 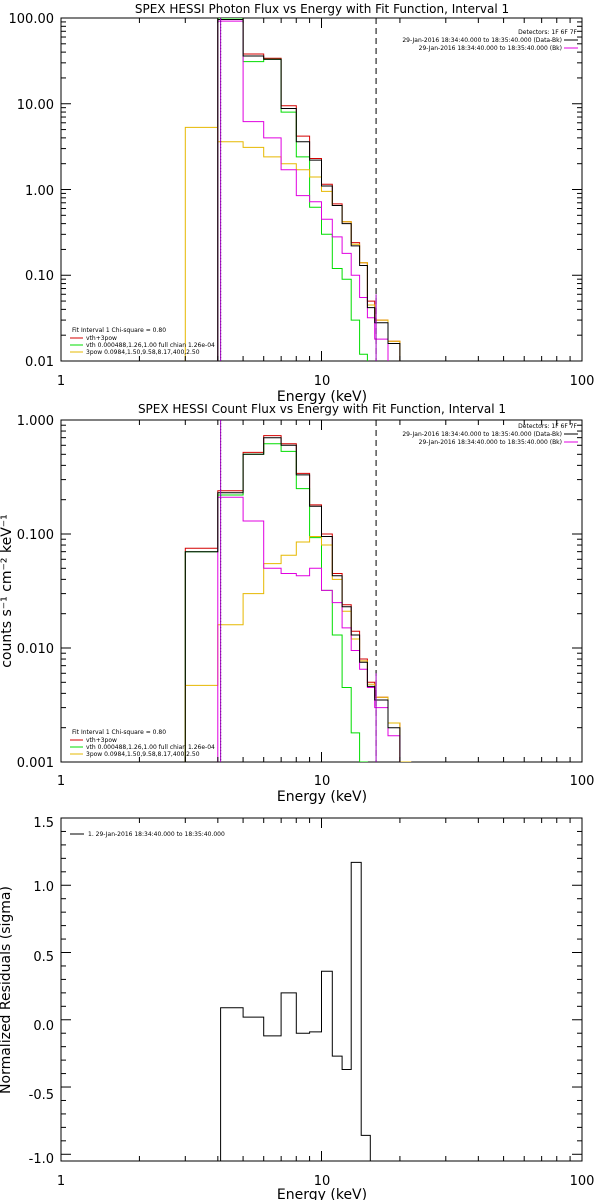 What do you see at coordinates (43, 887) in the screenshot?
I see `residual-y-tick-label: 1.0` at bounding box center [43, 887].